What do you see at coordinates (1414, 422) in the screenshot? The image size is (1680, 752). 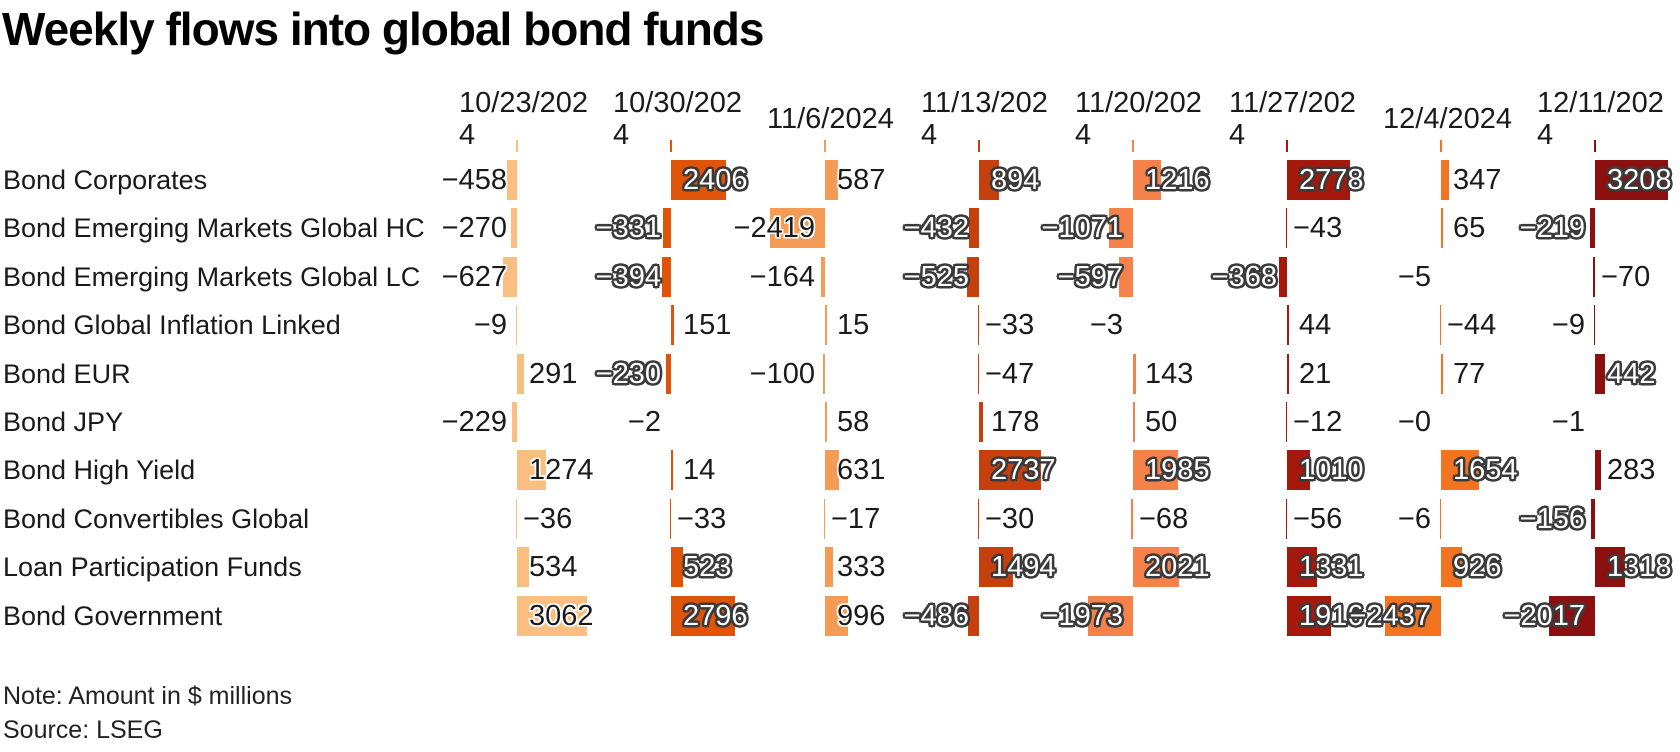 I see `value-label: −0` at bounding box center [1414, 422].